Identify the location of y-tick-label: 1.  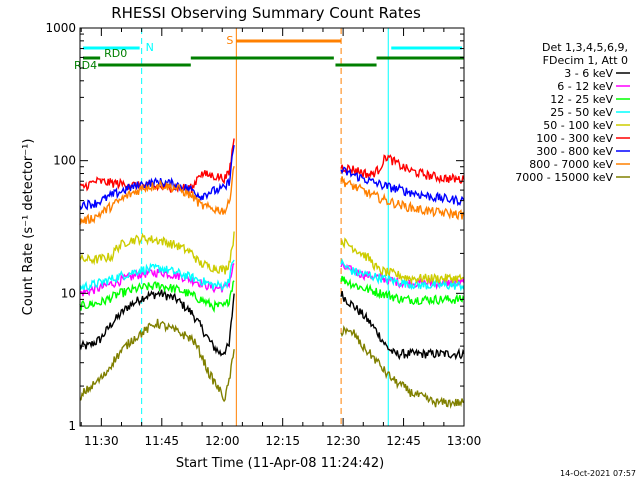
(72, 426).